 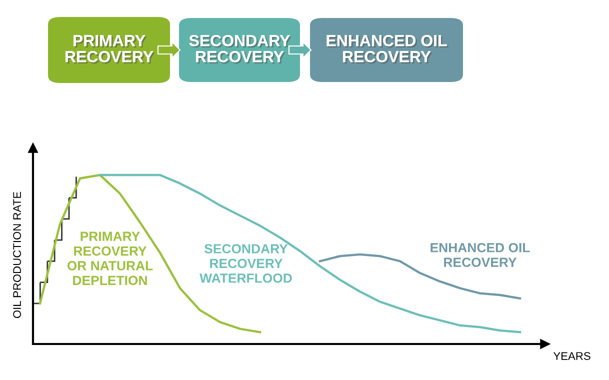 I want to click on series-label: ENHANCED OIL RECOVERY, so click(x=480, y=255).